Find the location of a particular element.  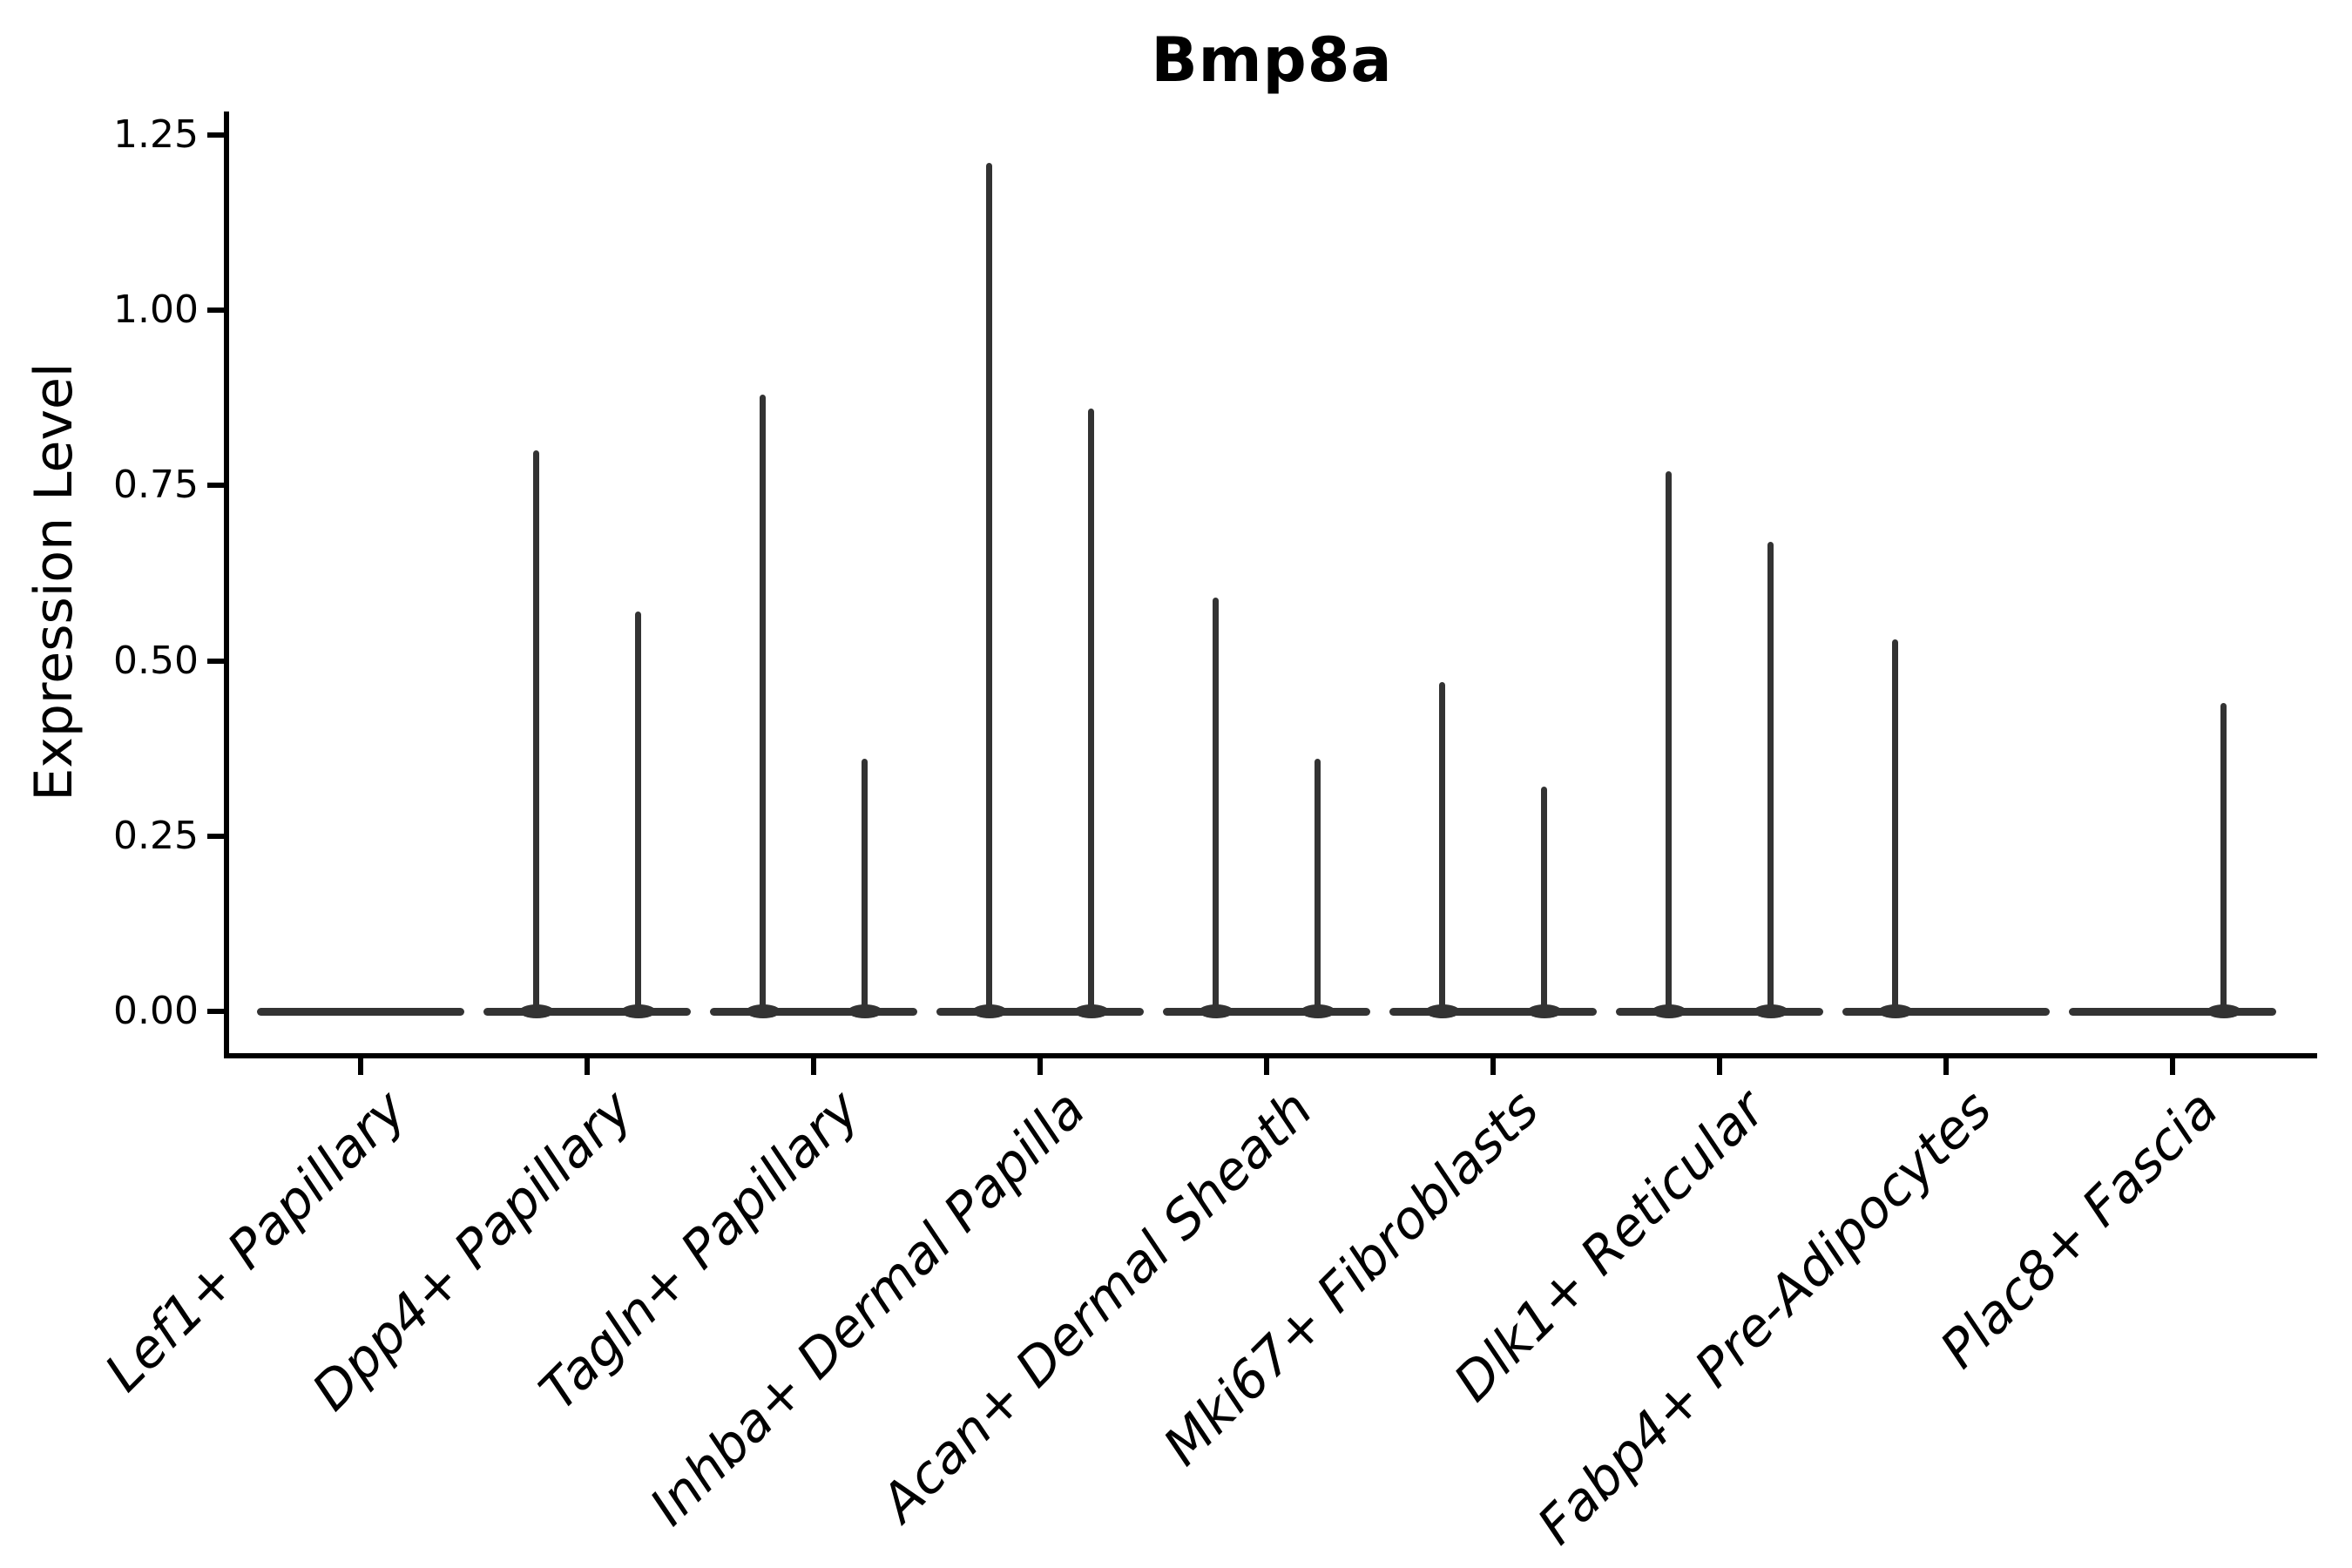

y-tick-label: 0.25 is located at coordinates (156, 835).